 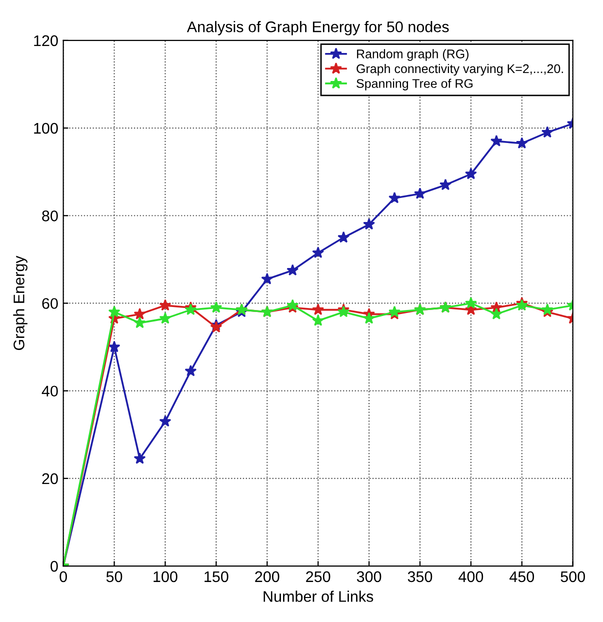 I want to click on y-tick-label: 20, so click(x=50, y=478).